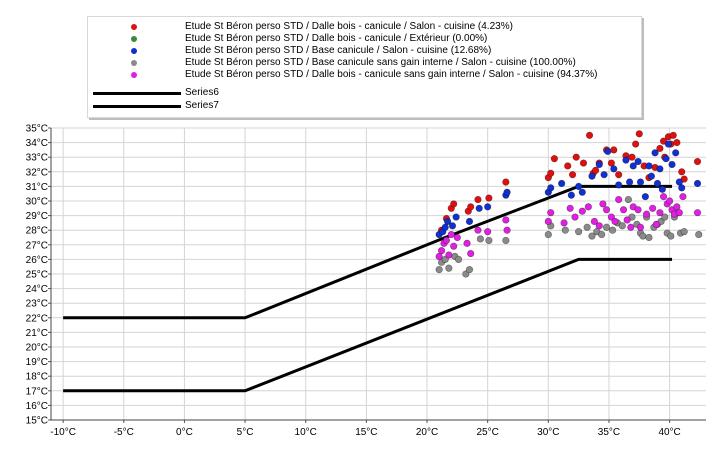 Image resolution: width=726 pixels, height=457 pixels. What do you see at coordinates (37, 187) in the screenshot?
I see `y-tick-label: 31°C` at bounding box center [37, 187].